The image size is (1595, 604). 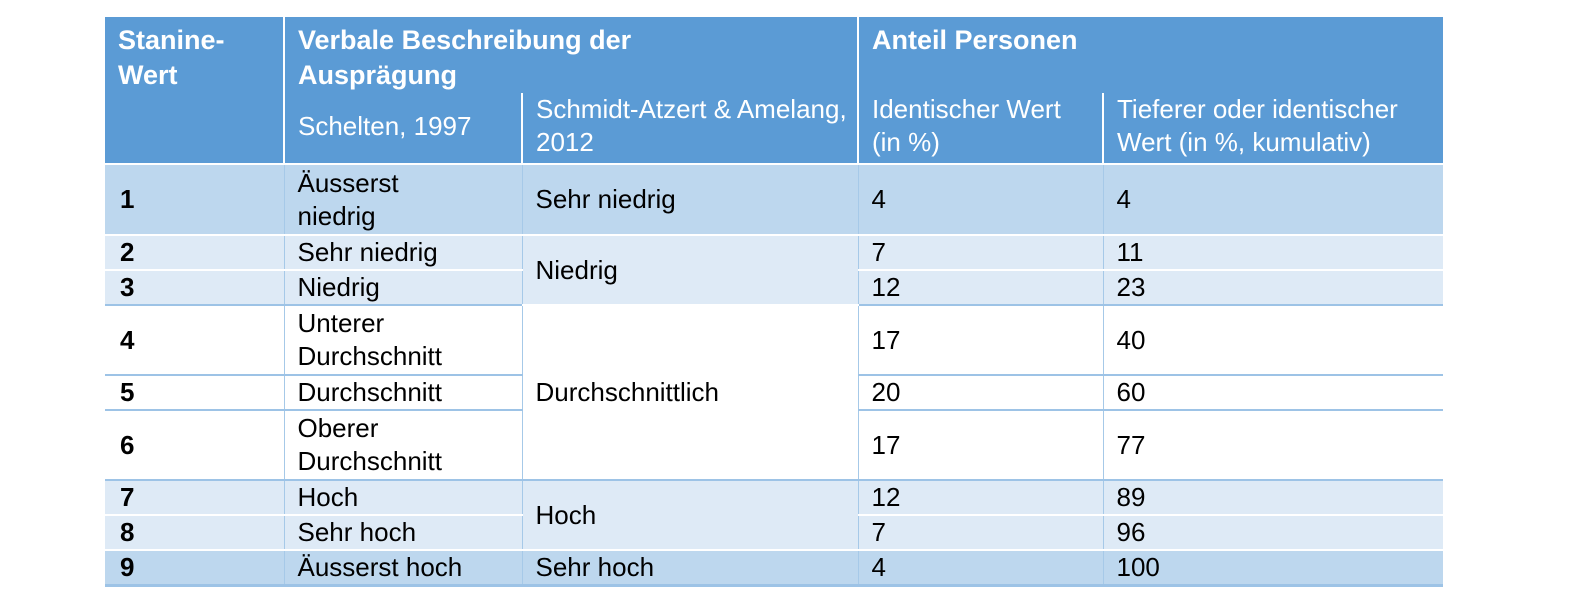 I want to click on table-row: 5 Durchschnitt 20 60, so click(x=774, y=393).